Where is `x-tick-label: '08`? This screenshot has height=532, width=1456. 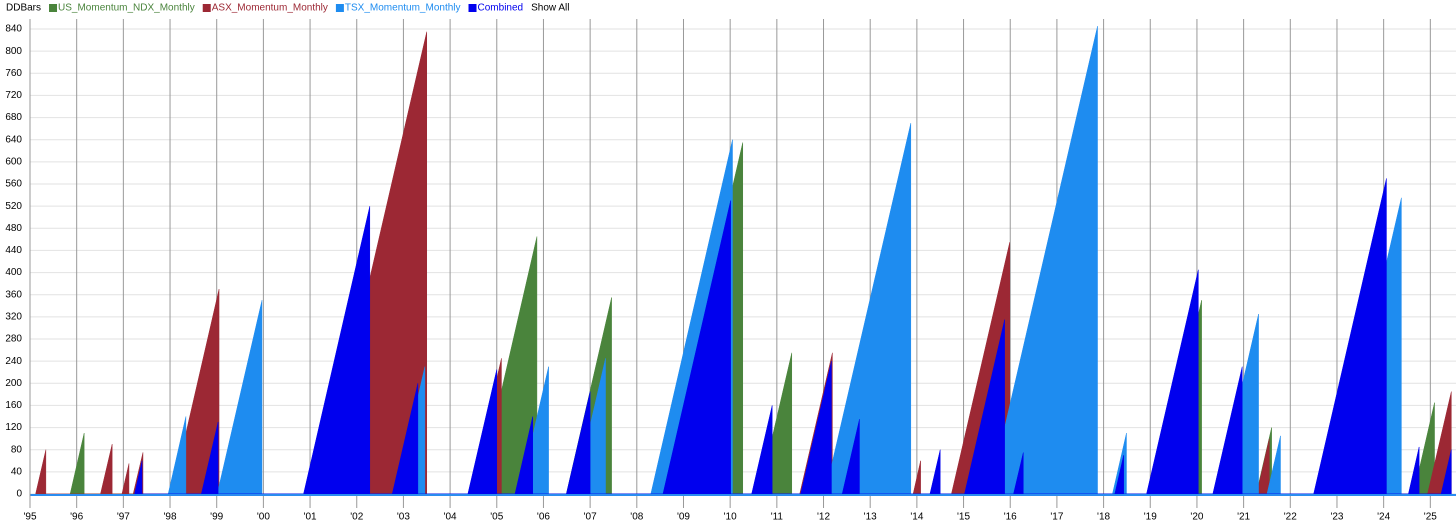
x-tick-label: '08 is located at coordinates (636, 517).